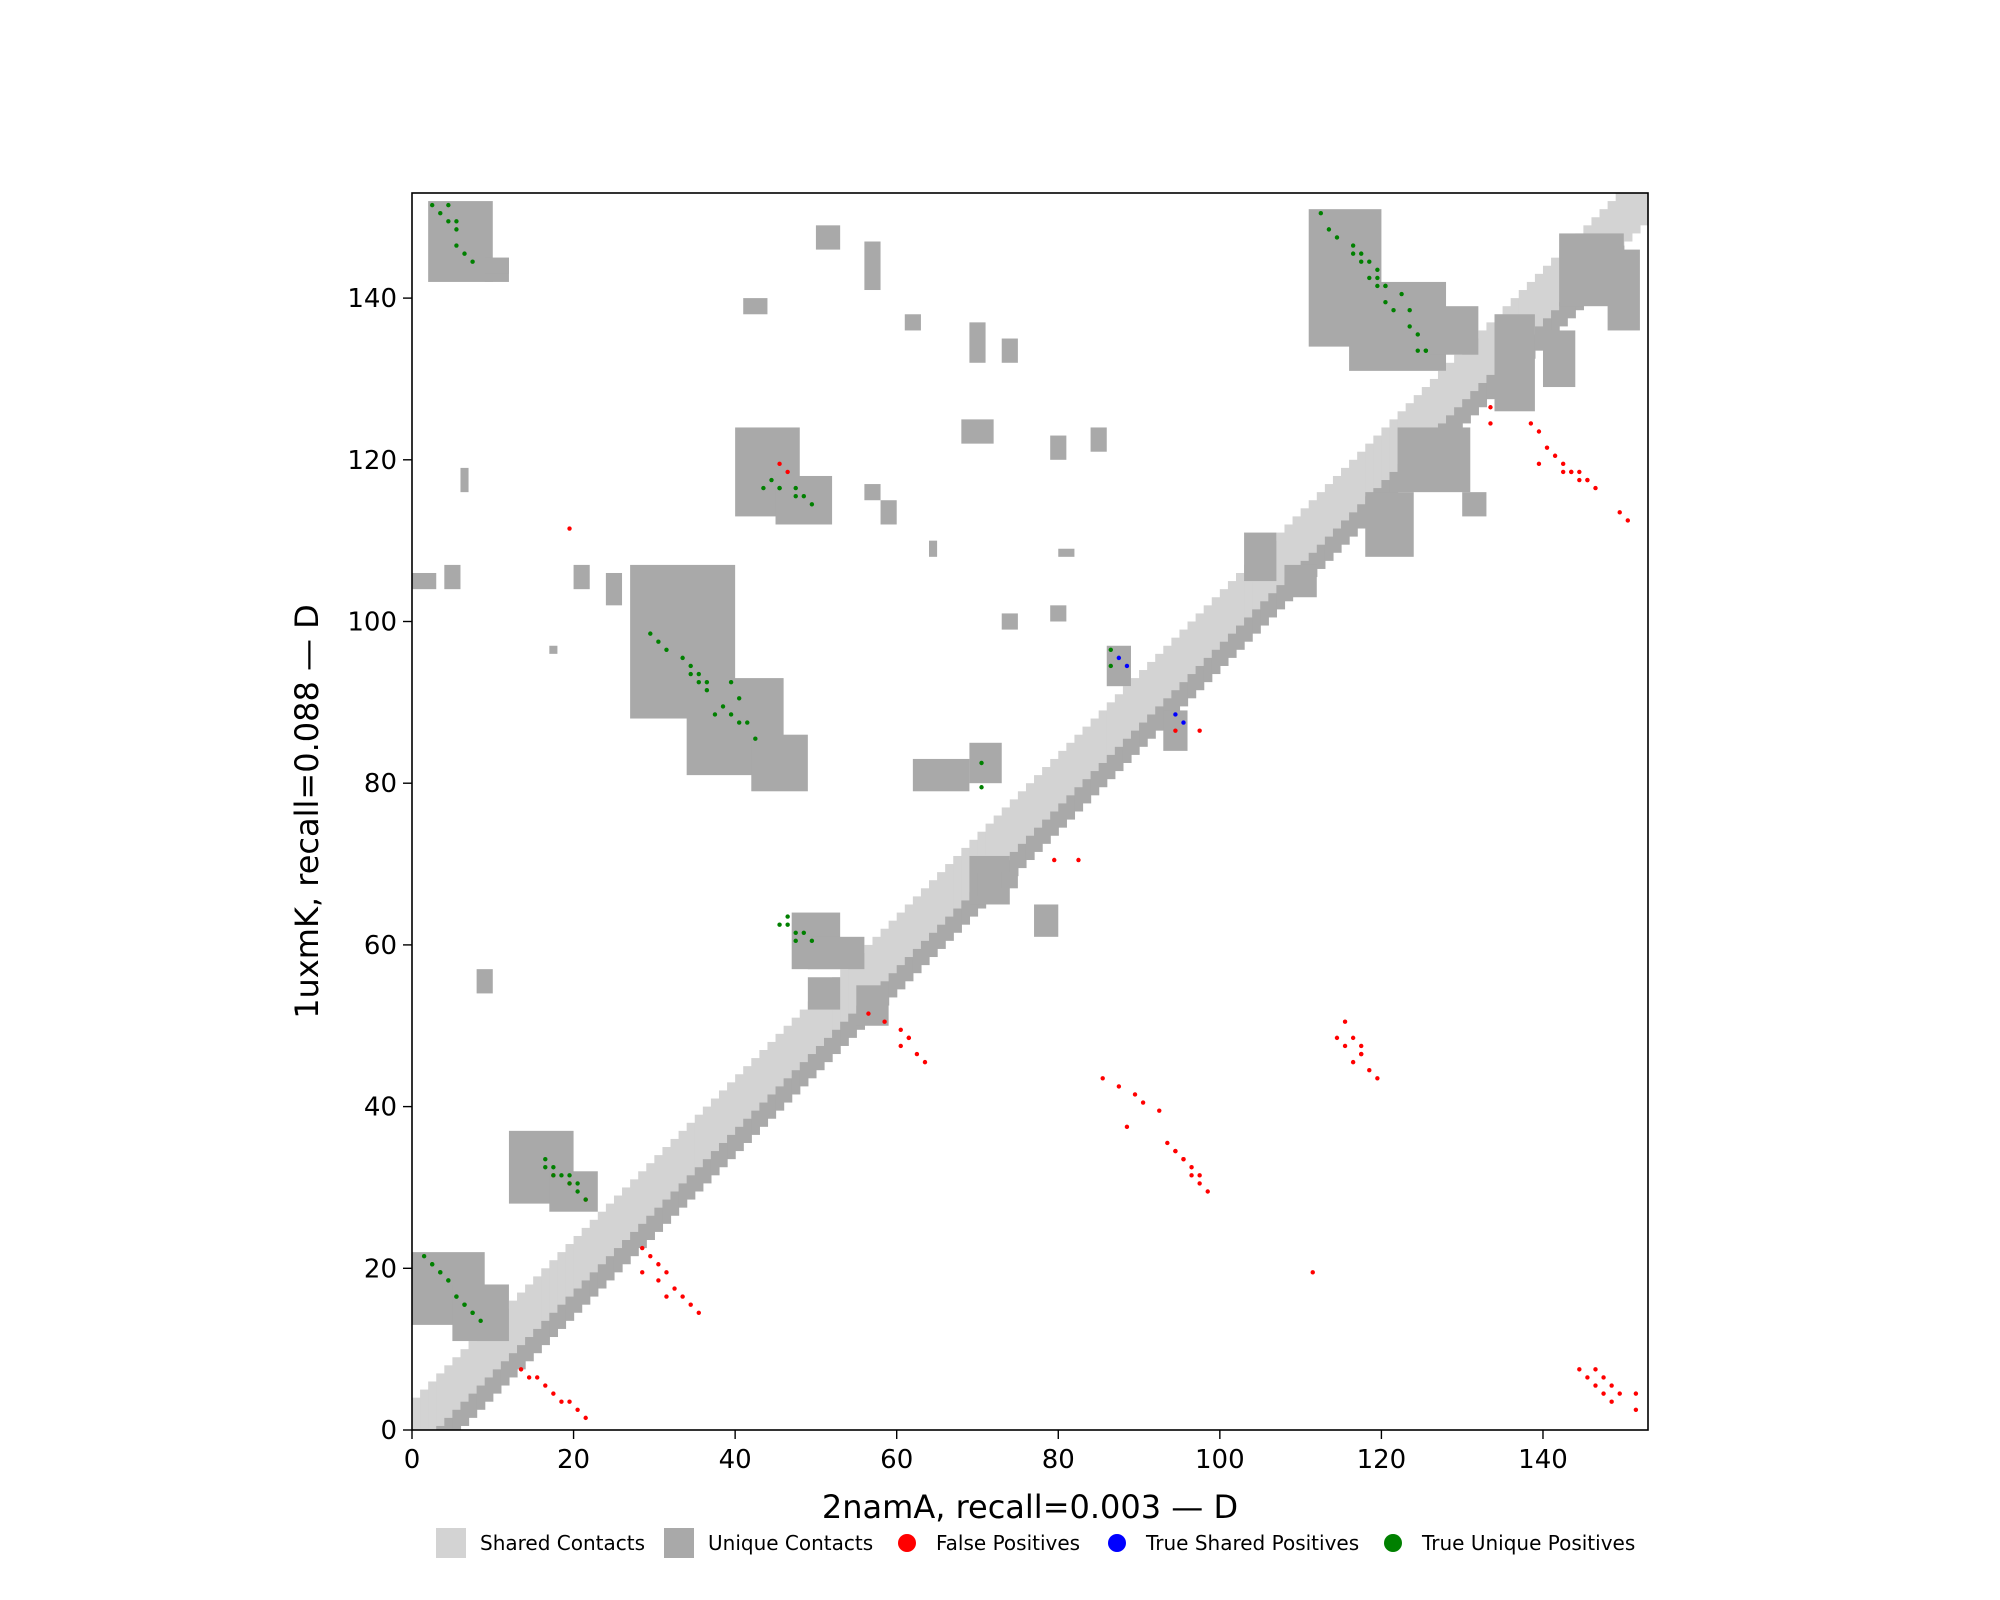  Describe the element at coordinates (1058, 1460) in the screenshot. I see `x-tick-label: 80` at that location.